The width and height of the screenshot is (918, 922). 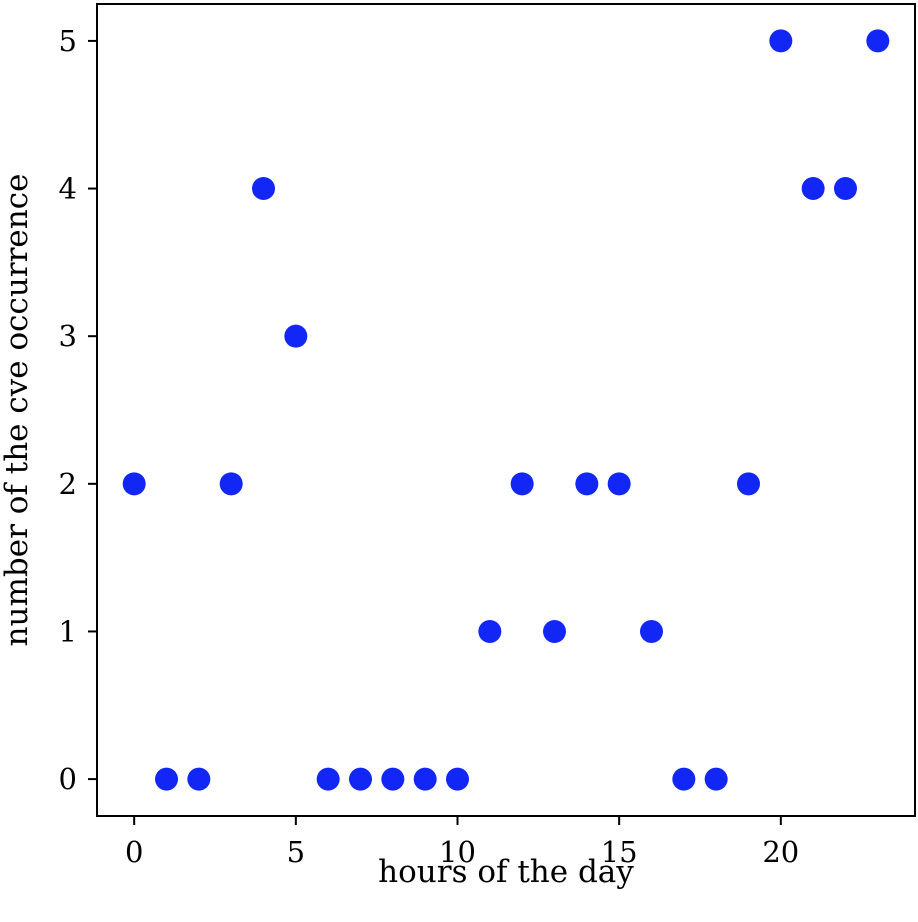 I want to click on y-tick-label: 2, so click(x=68, y=484).